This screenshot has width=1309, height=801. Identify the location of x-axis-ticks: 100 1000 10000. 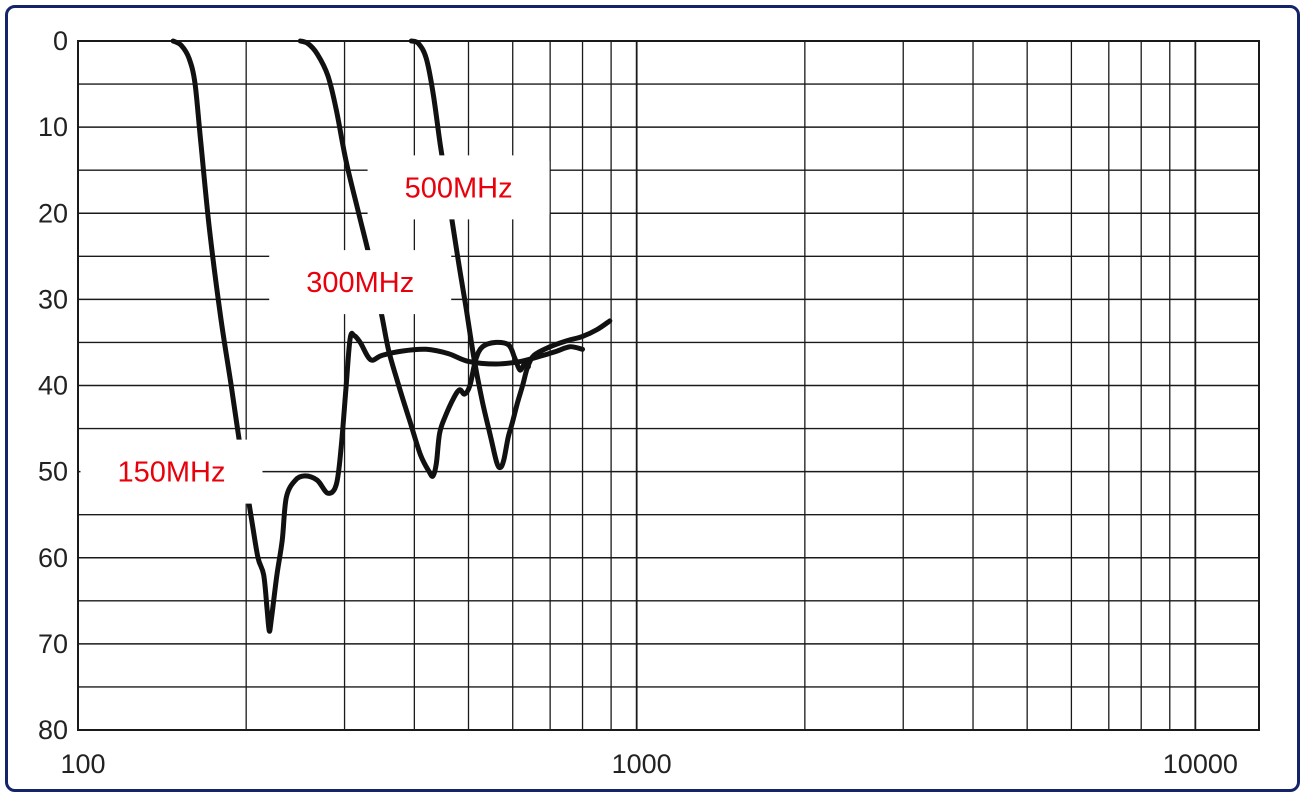
(648, 764).